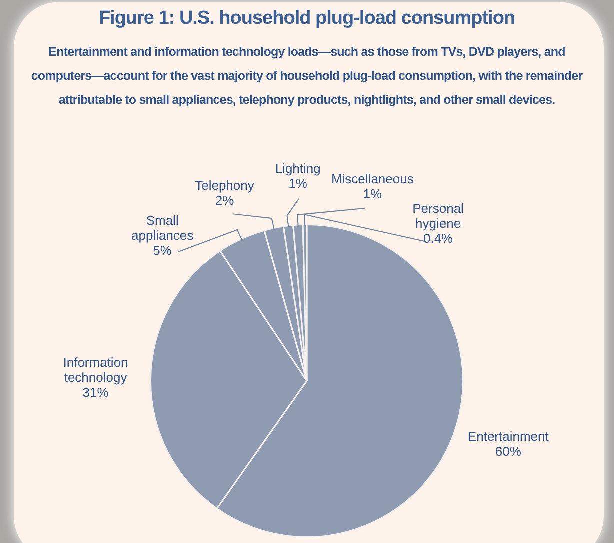  What do you see at coordinates (95, 369) in the screenshot?
I see `slice-label: Information technology` at bounding box center [95, 369].